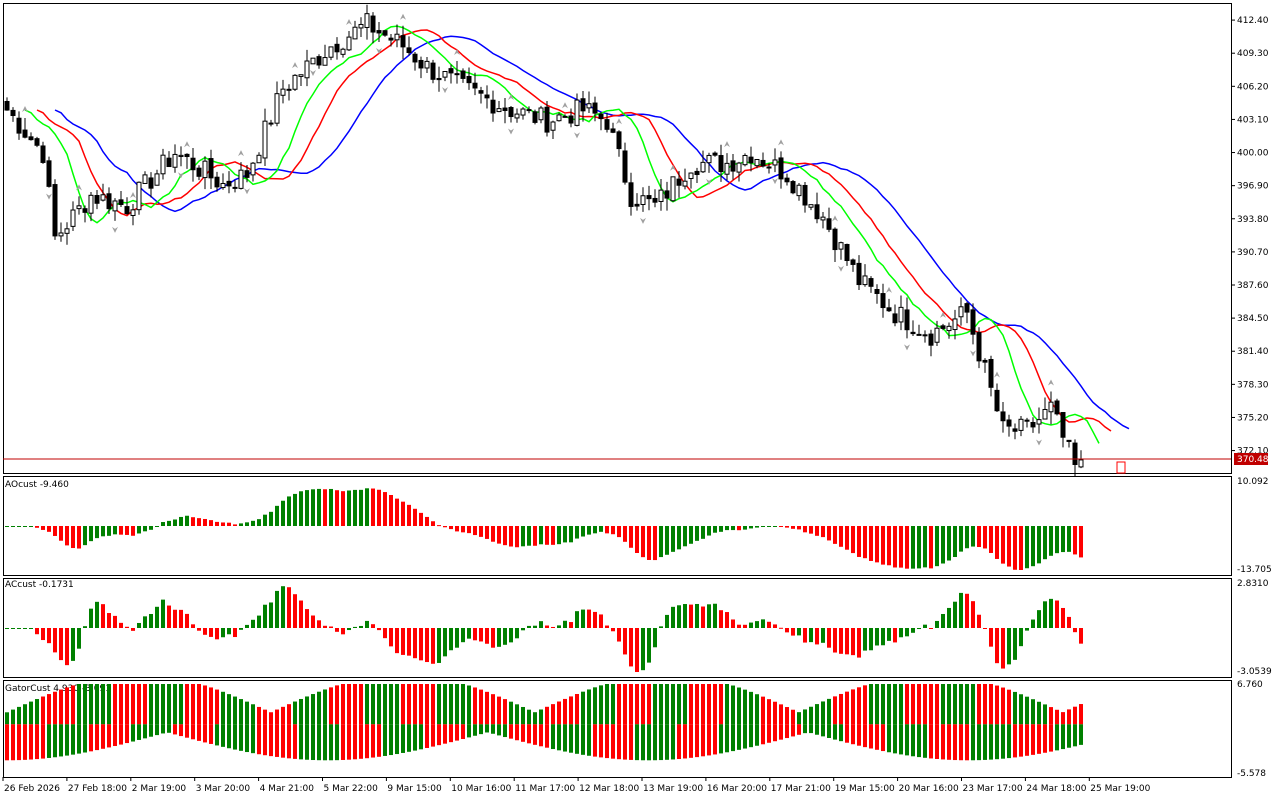 This screenshot has height=800, width=1280. What do you see at coordinates (1253, 253) in the screenshot?
I see `price-tick-label: 390.70` at bounding box center [1253, 253].